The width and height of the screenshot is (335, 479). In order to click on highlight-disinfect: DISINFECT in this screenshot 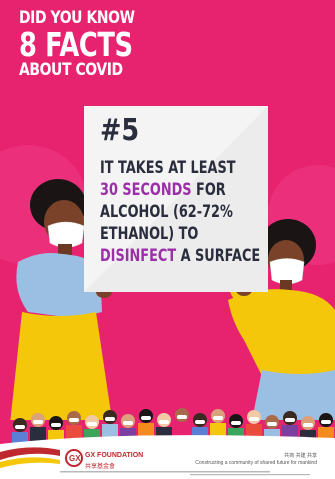, I will do `click(138, 255)`.